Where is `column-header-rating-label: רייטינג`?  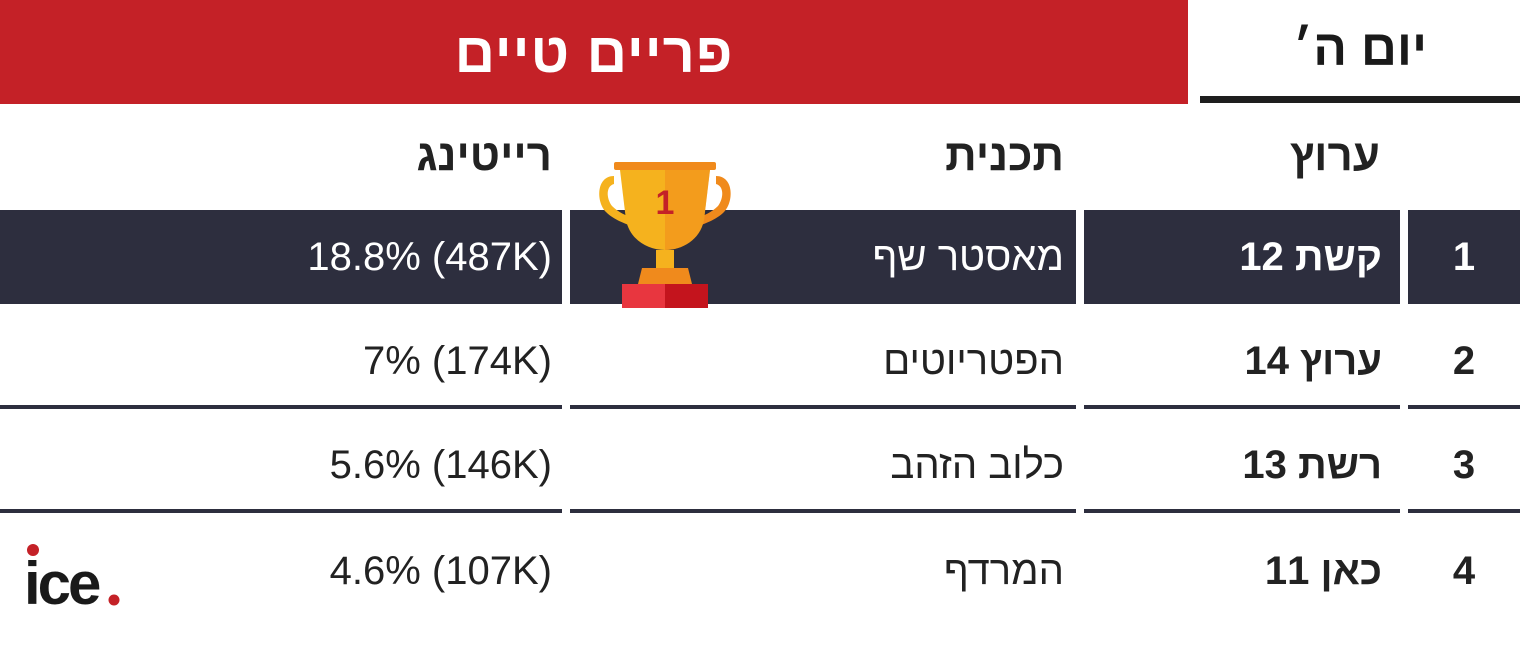 column-header-rating-label: רייטינג is located at coordinates (484, 155).